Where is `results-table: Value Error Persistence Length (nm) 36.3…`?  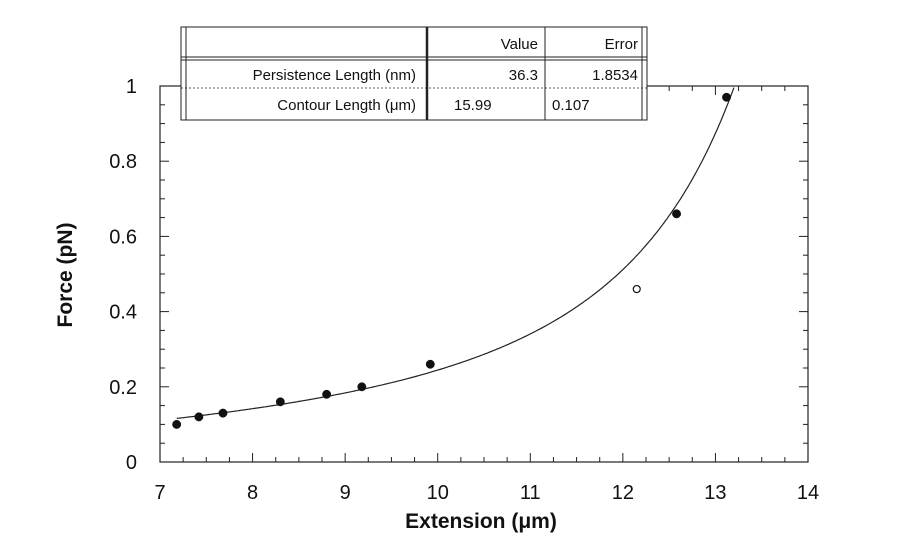 results-table: Value Error Persistence Length (nm) 36.3… is located at coordinates (414, 73).